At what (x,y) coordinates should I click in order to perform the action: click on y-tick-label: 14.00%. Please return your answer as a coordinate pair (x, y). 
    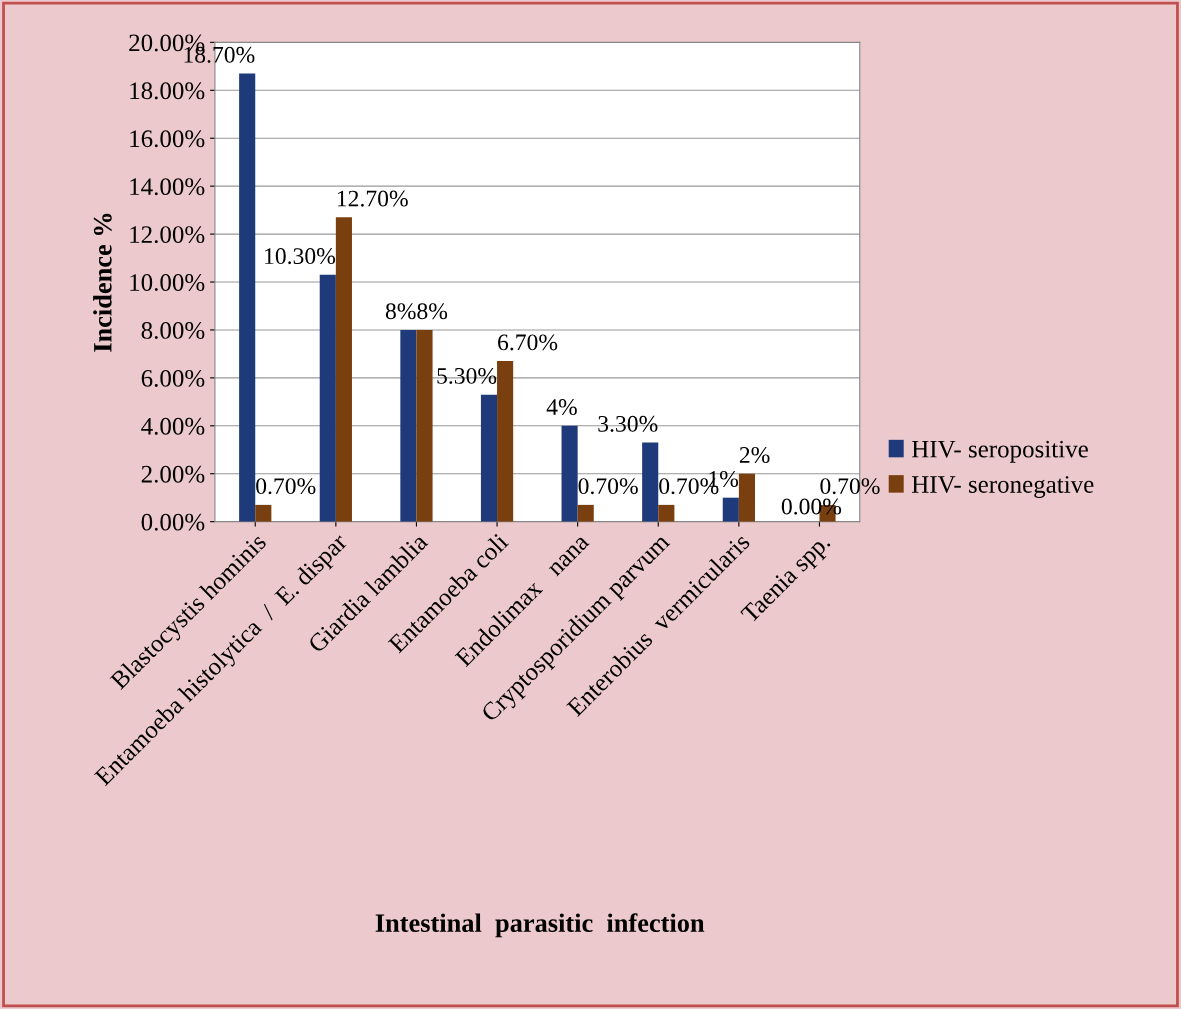
    Looking at the image, I should click on (167, 187).